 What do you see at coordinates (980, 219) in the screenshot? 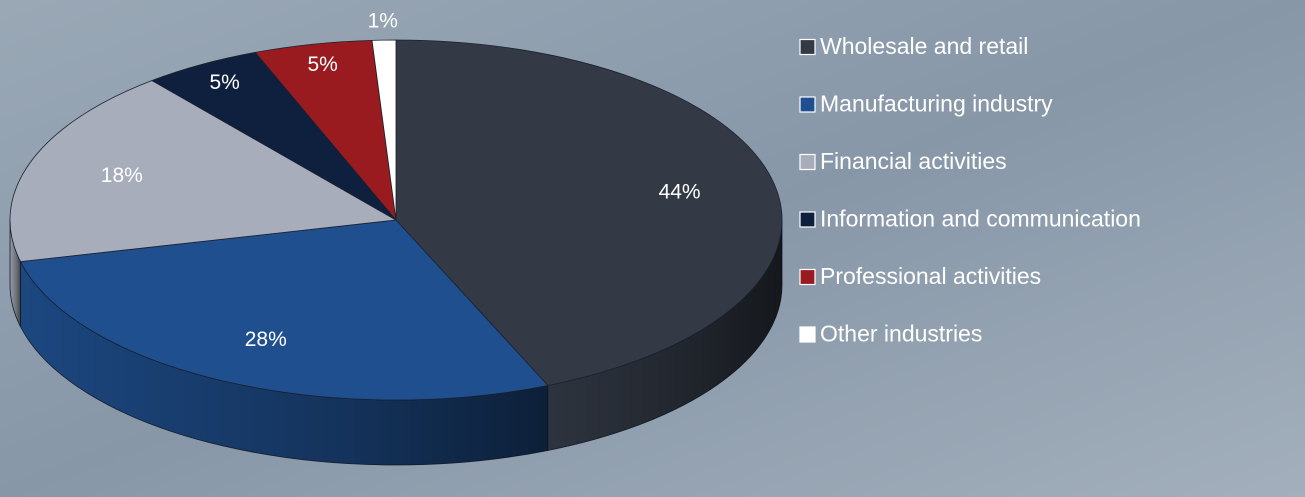
I see `legend-label: Information and communication` at bounding box center [980, 219].